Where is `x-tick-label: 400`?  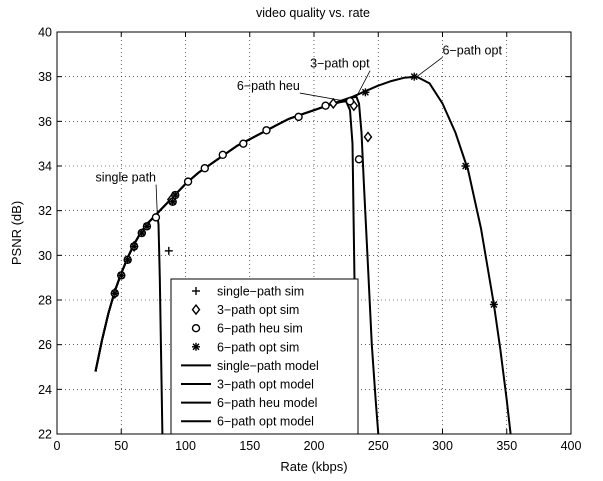 x-tick-label: 400 is located at coordinates (571, 446).